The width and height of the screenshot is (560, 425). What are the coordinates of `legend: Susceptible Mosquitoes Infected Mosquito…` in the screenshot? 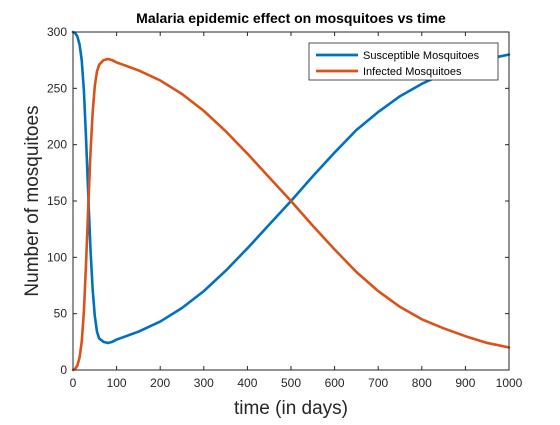 It's located at (403, 61).